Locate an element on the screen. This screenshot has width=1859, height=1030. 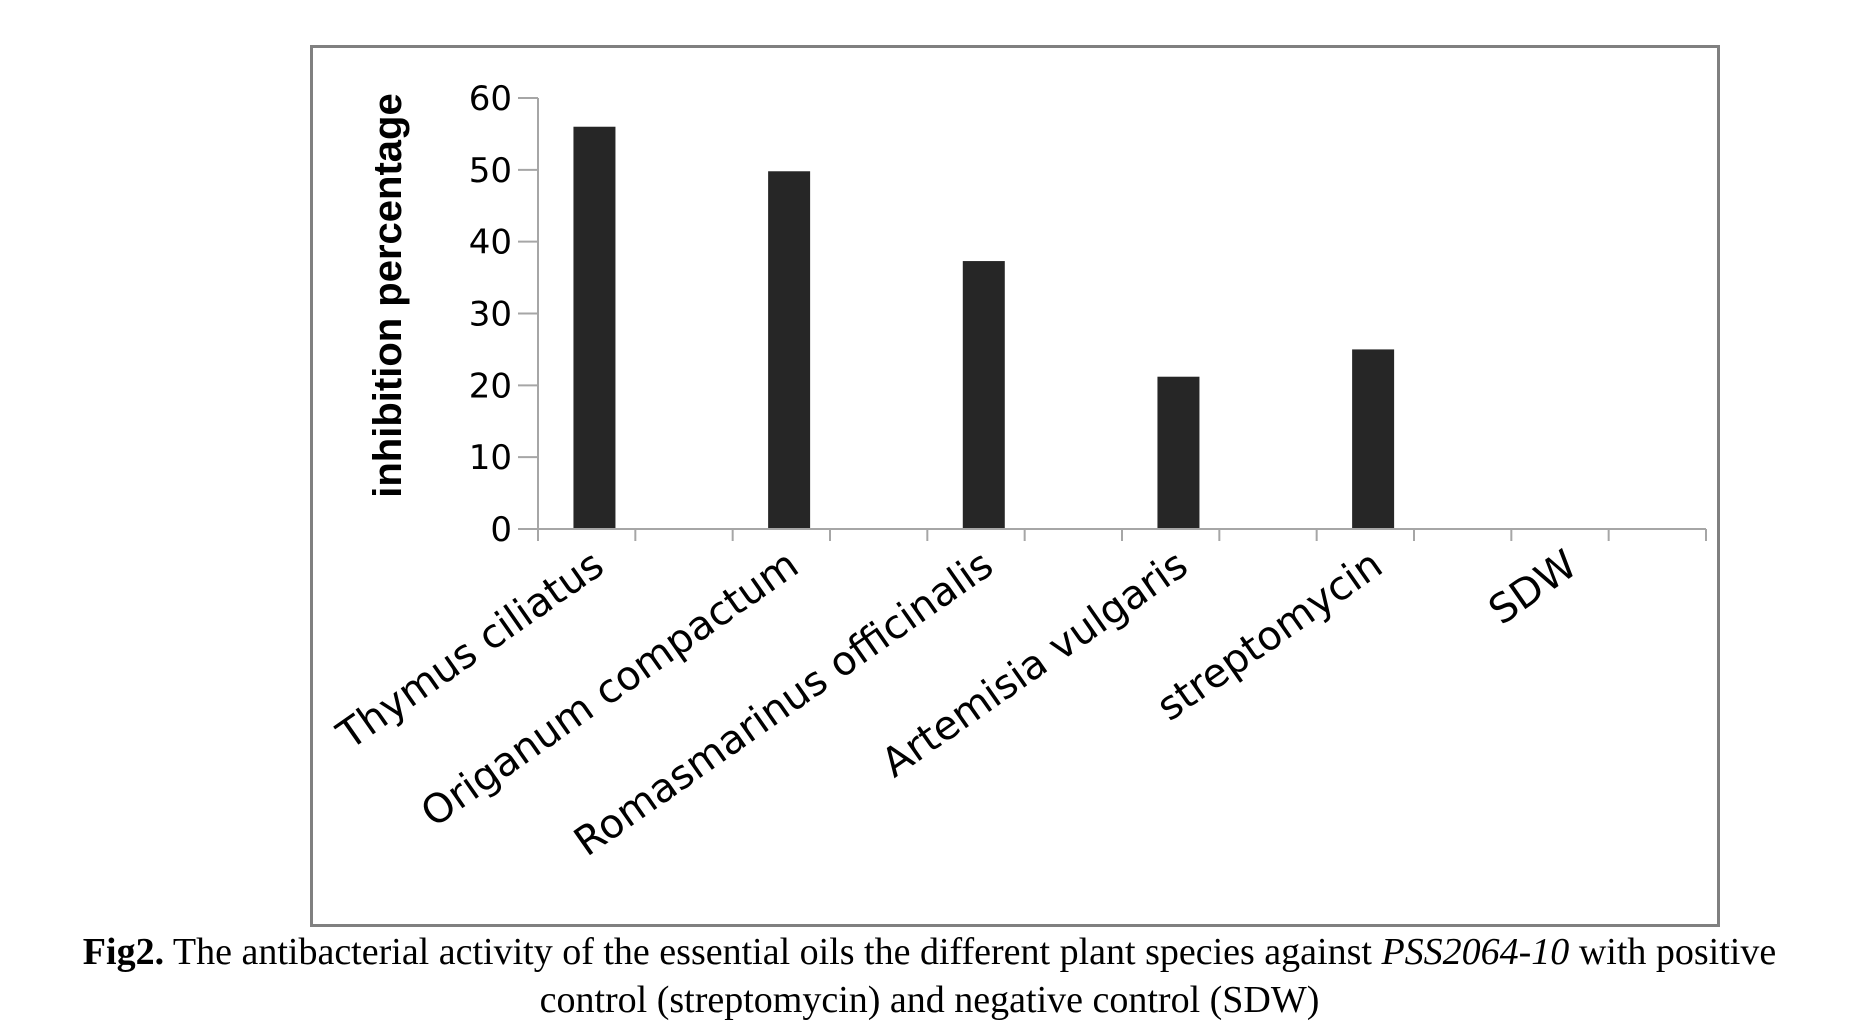
y-tick-label: 20 is located at coordinates (490, 386).